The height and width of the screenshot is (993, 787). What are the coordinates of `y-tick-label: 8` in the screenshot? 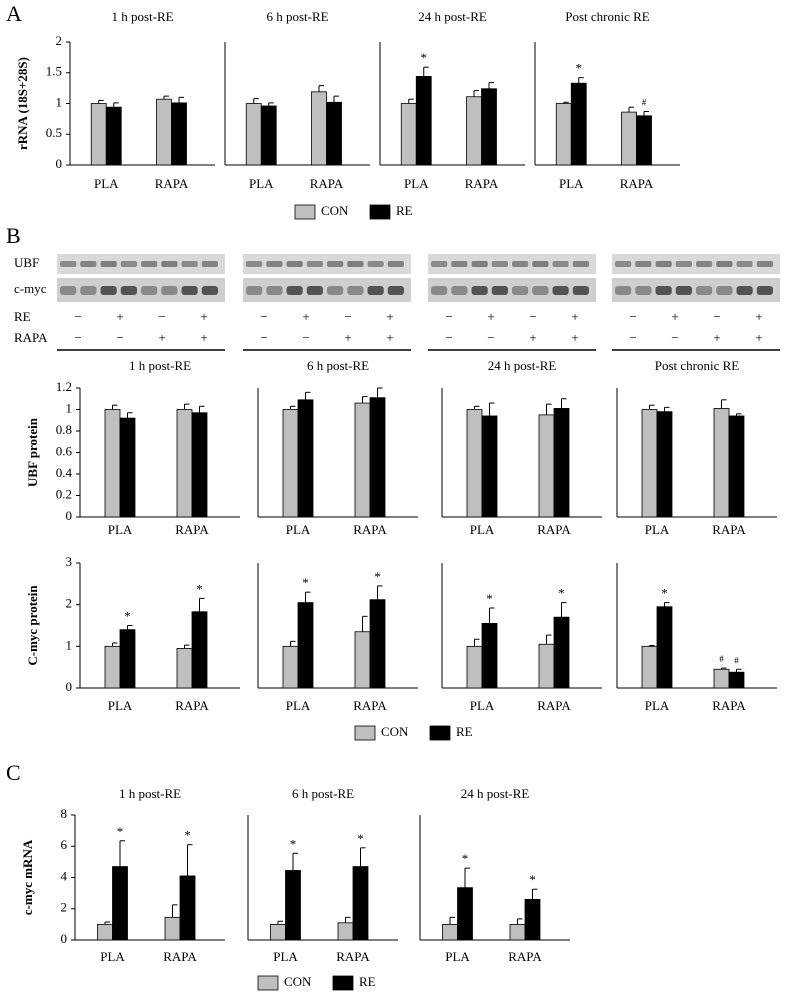 It's located at (64, 813).